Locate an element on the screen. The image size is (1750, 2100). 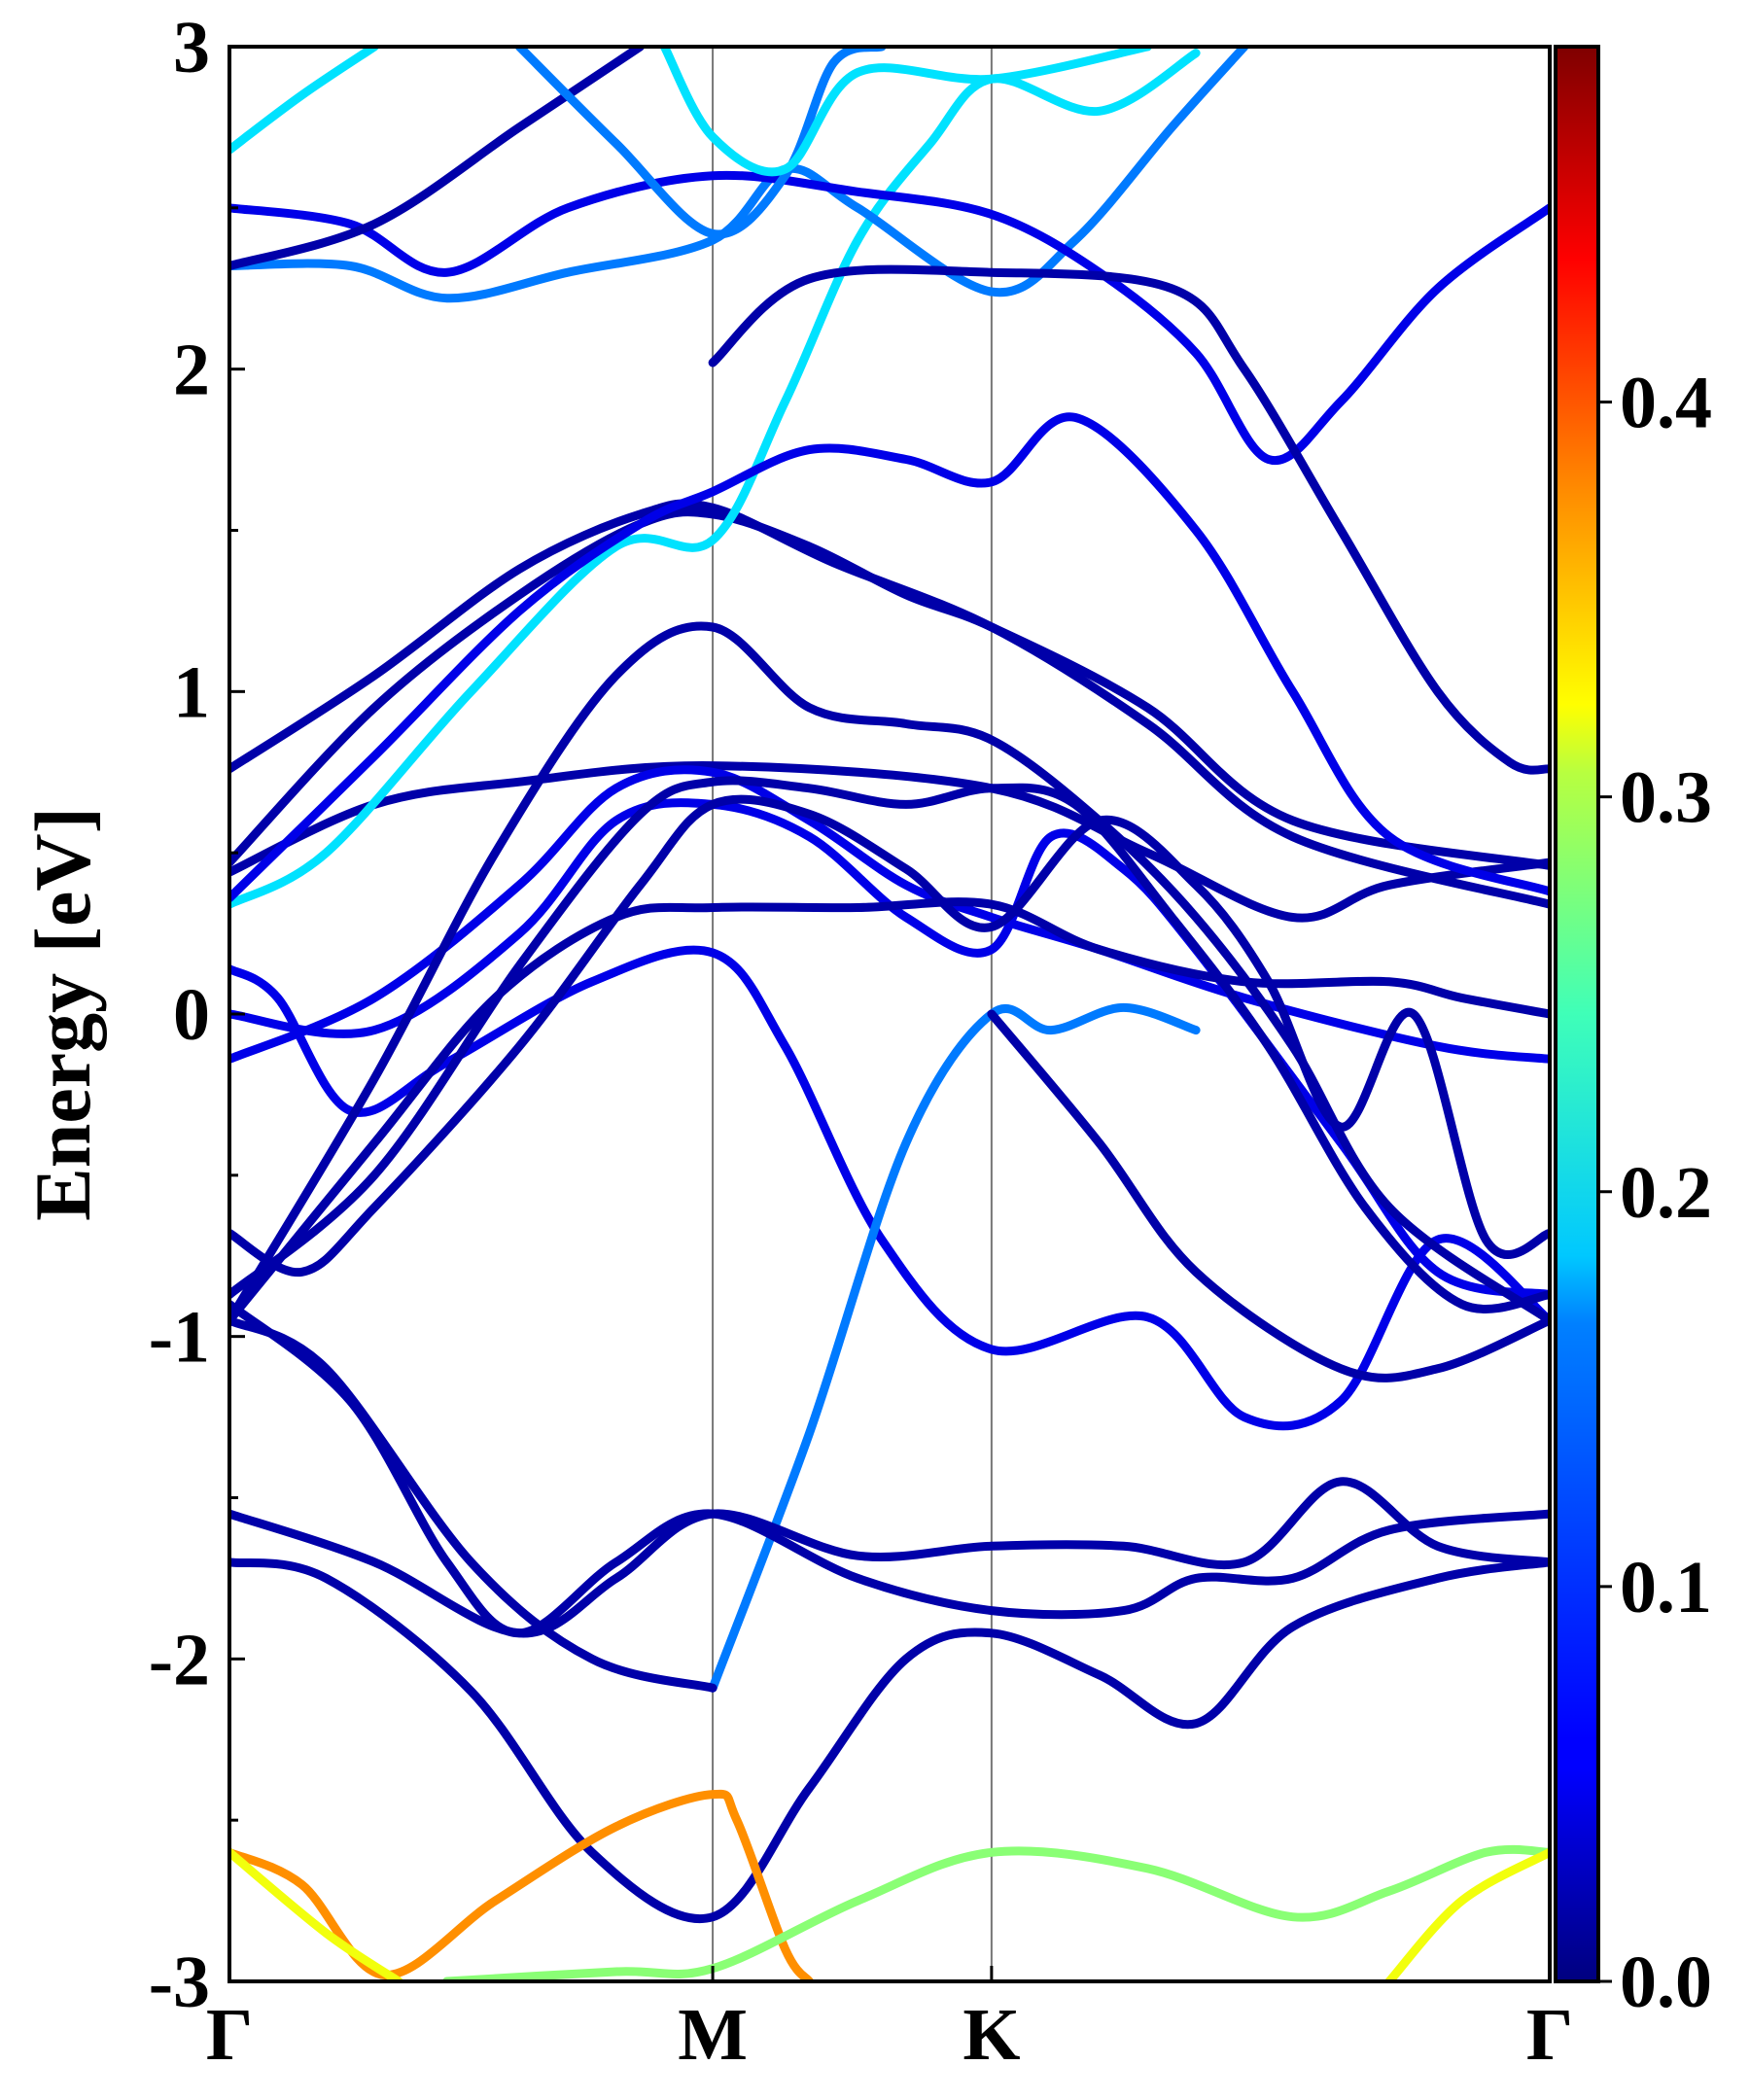
colorbar-tick-label: 0.2 is located at coordinates (1666, 1193).